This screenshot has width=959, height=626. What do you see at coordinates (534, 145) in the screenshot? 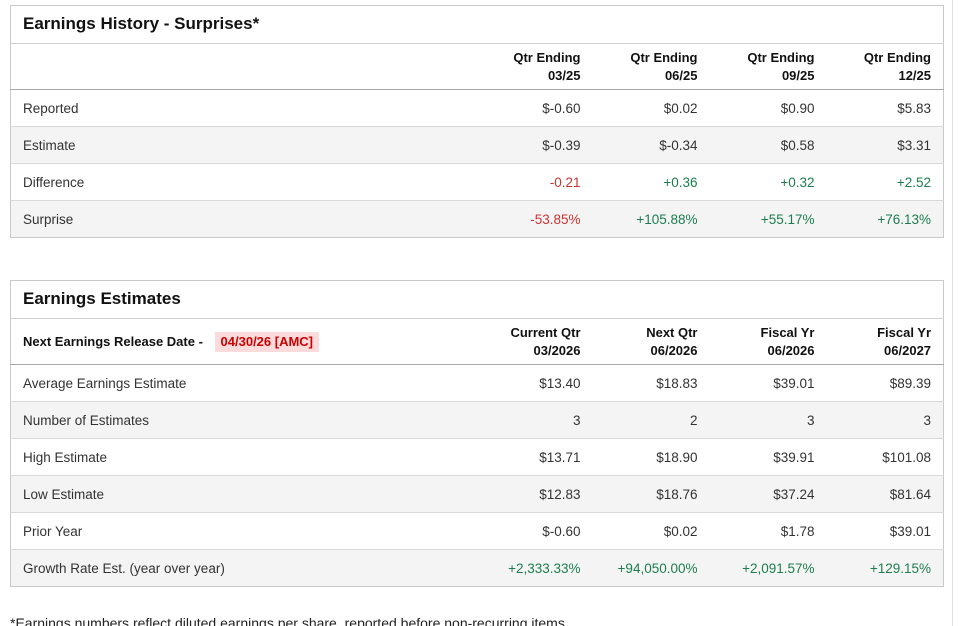
I see `cell-value: $-0.39` at bounding box center [534, 145].